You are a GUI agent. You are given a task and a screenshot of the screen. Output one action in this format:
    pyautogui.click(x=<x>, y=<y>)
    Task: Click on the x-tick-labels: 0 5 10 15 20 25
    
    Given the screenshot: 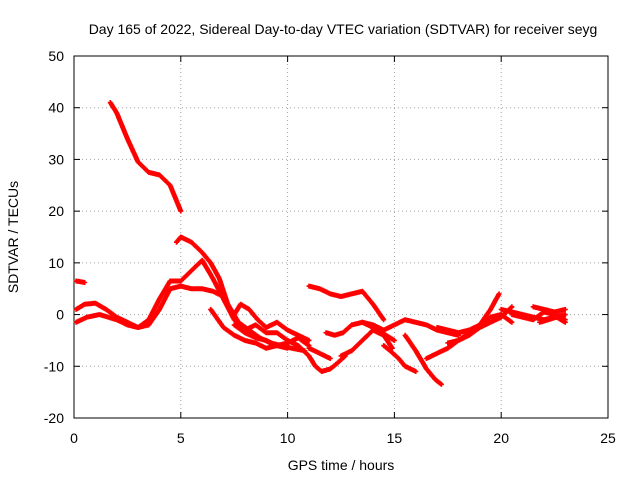 What is the action you would take?
    pyautogui.click(x=343, y=438)
    